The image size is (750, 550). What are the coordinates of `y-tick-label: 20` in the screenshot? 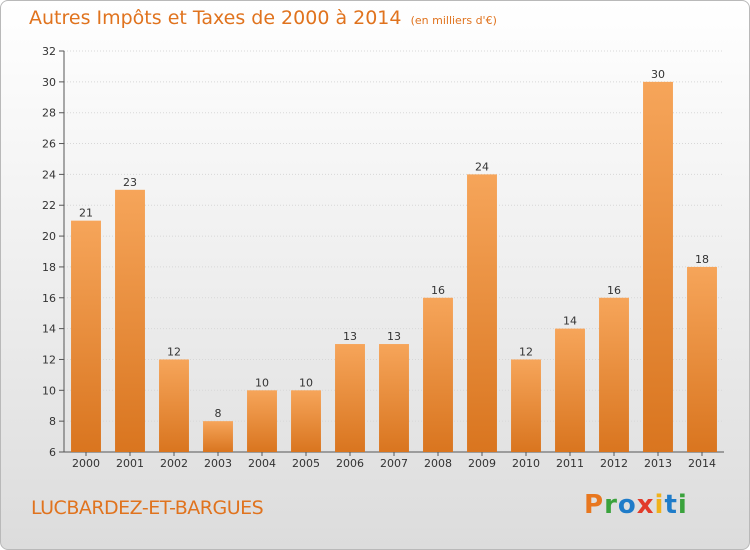 It's located at (49, 236).